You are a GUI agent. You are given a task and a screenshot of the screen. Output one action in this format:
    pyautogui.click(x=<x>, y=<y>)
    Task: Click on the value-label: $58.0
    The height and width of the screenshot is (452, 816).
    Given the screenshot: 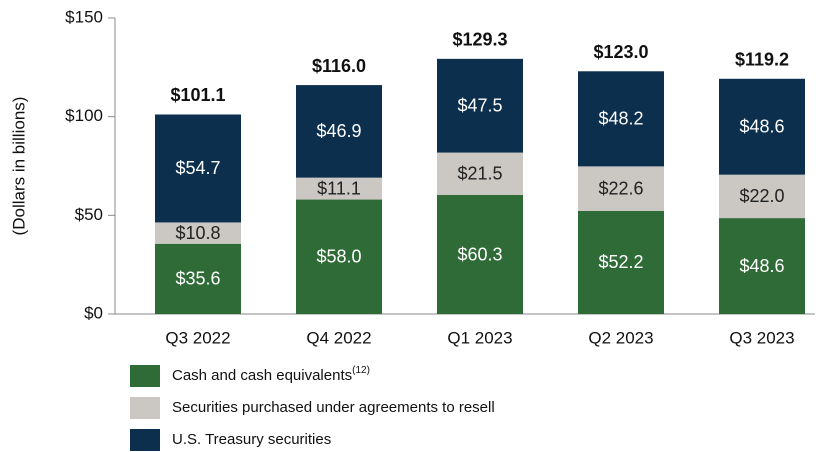 What is the action you would take?
    pyautogui.click(x=338, y=257)
    